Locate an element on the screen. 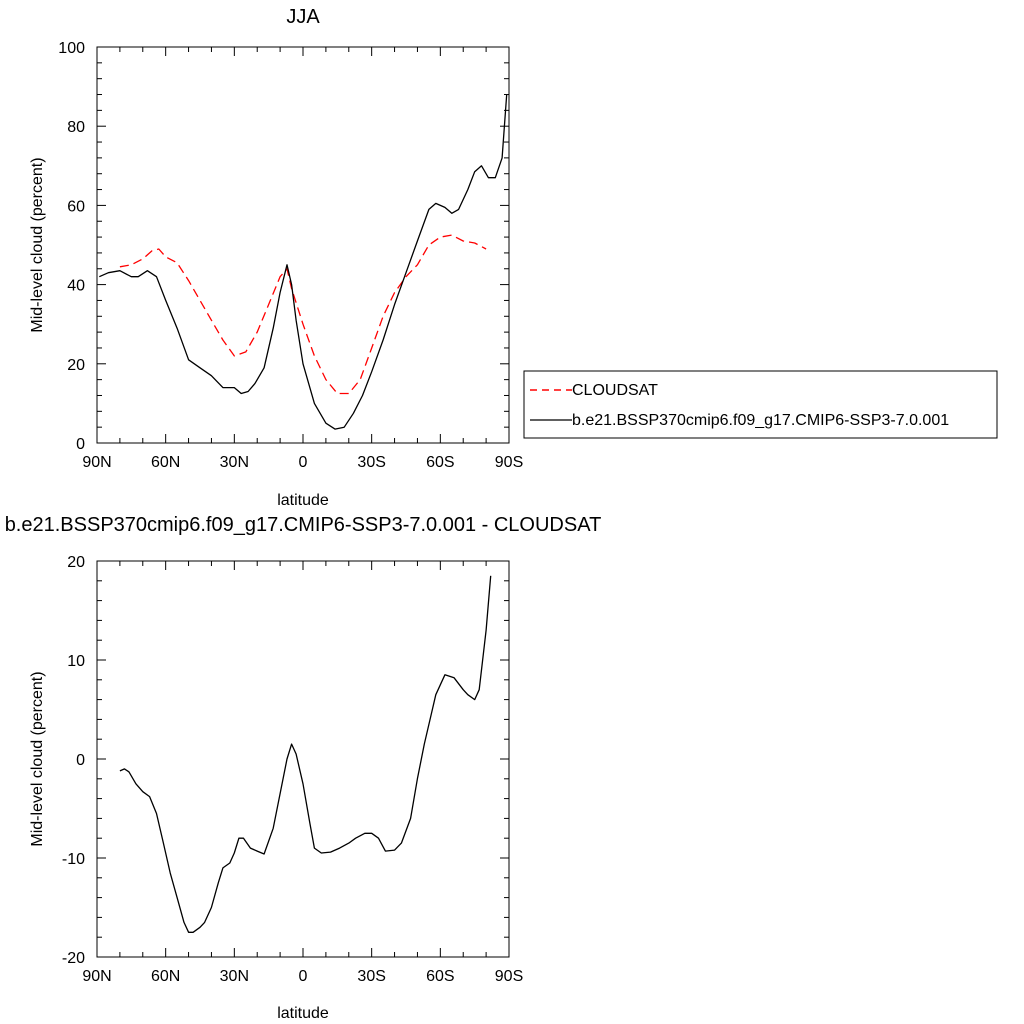  bottom-chart-xtick-label: 60N is located at coordinates (165, 976).